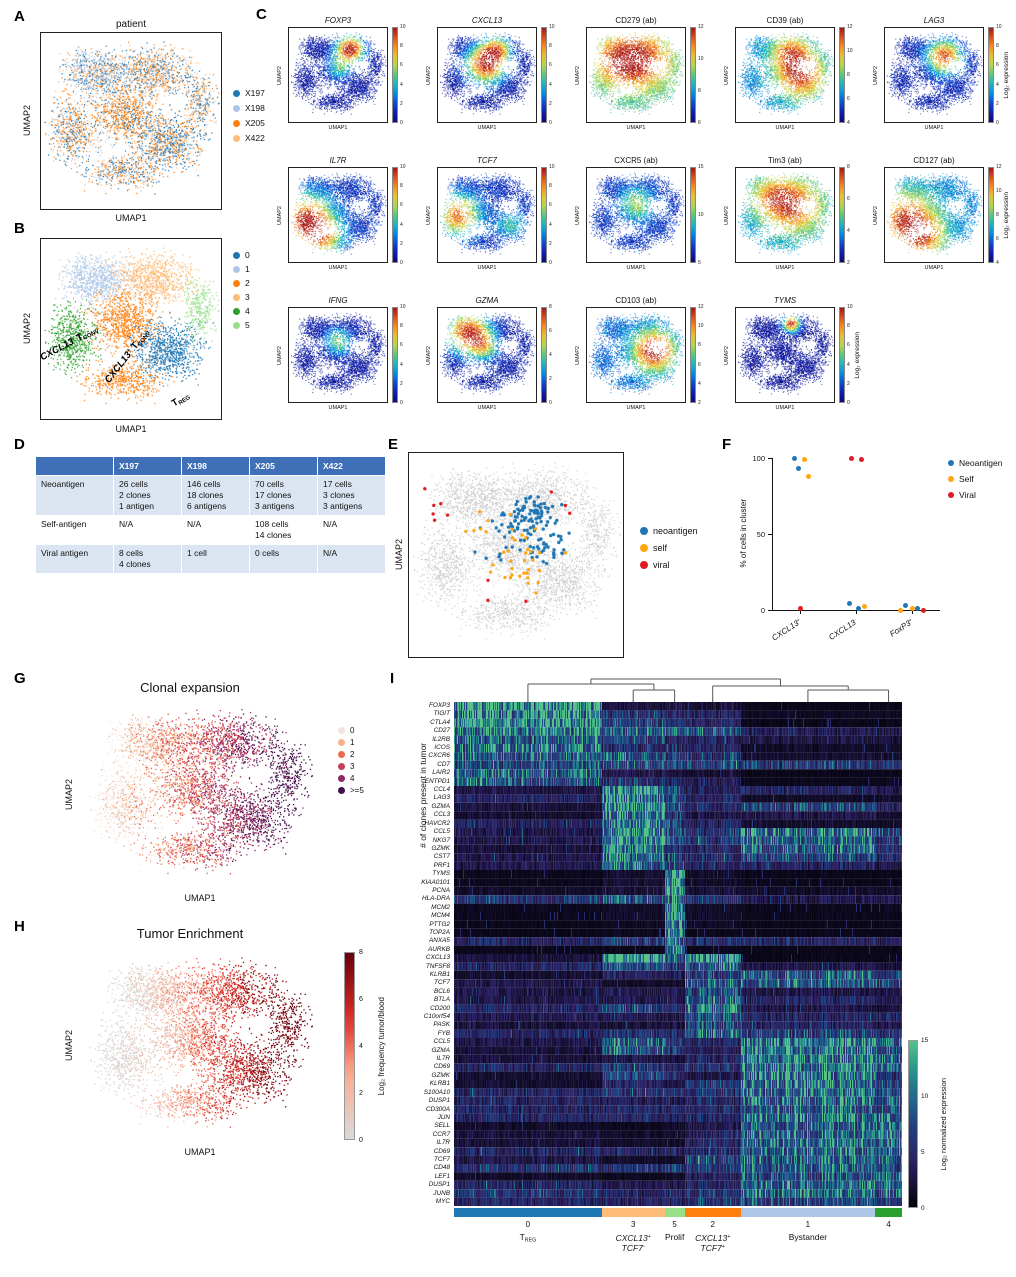 The width and height of the screenshot is (1016, 1277). Describe the element at coordinates (437, 966) in the screenshot. I see `heatmap-gene-label: TNFSF8` at that location.